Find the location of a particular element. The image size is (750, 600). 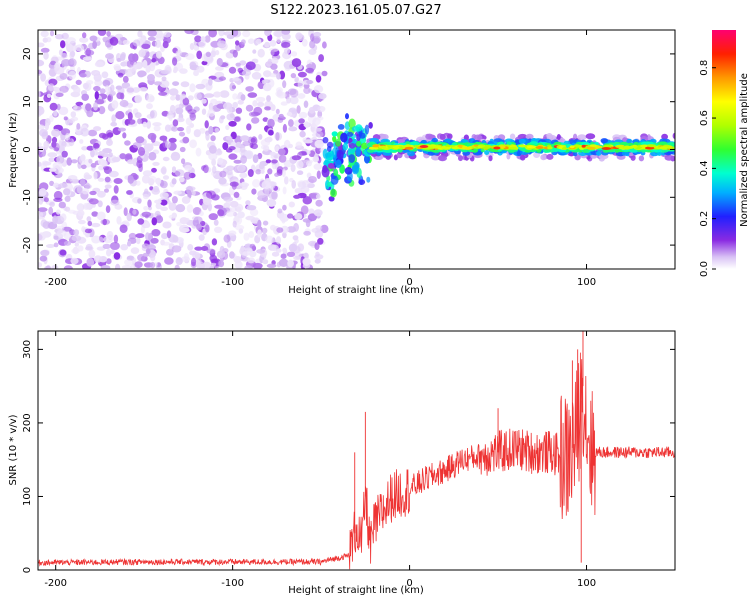

y-tick-label: 20 is located at coordinates (27, 54).